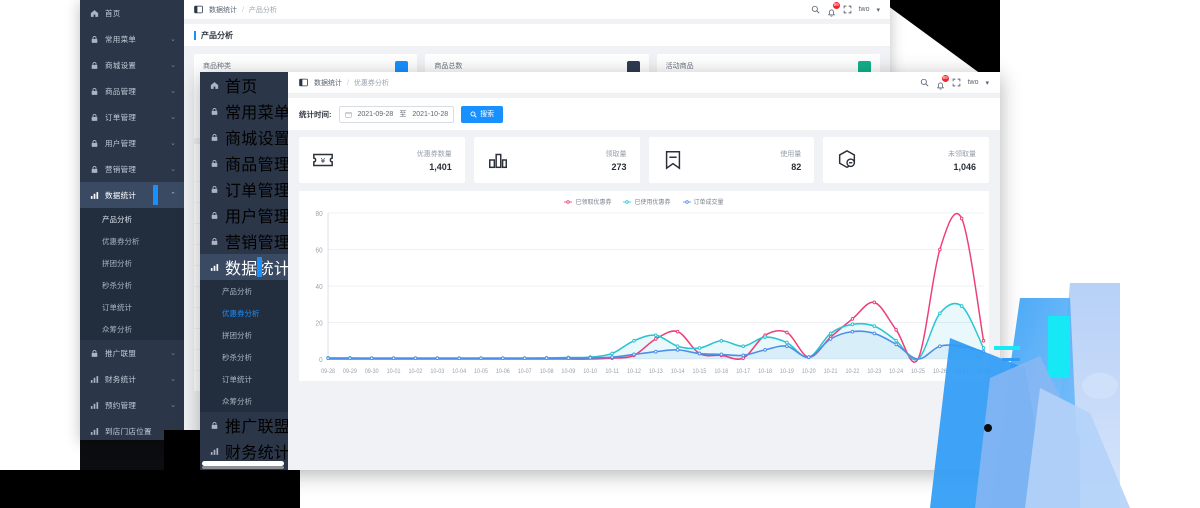 The image size is (1200, 508). I want to click on sidebar-item-2: 预约管理 ⌄, so click(132, 405).